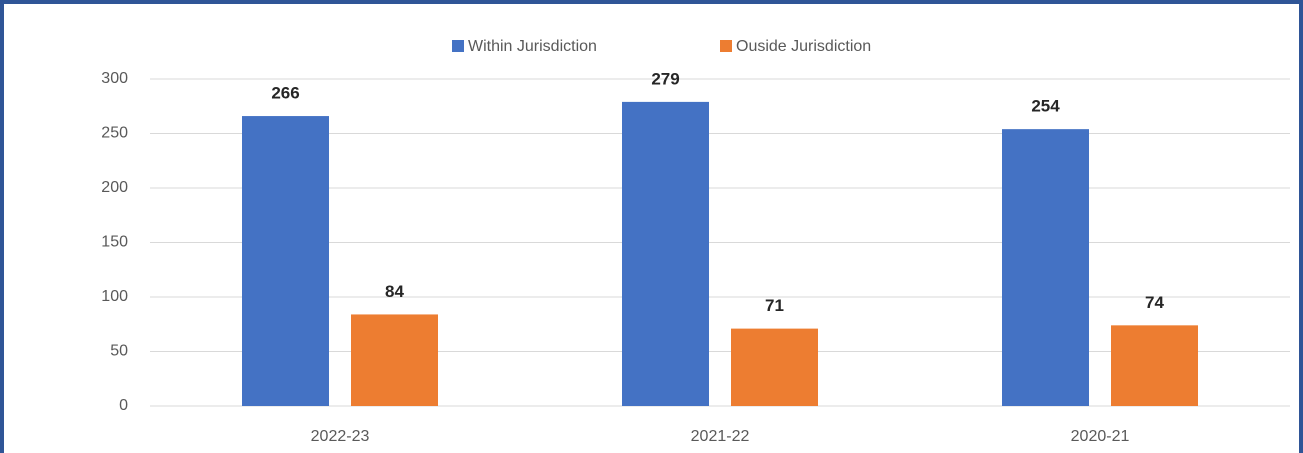  Describe the element at coordinates (123, 405) in the screenshot. I see `y-tick-label: 0` at that location.